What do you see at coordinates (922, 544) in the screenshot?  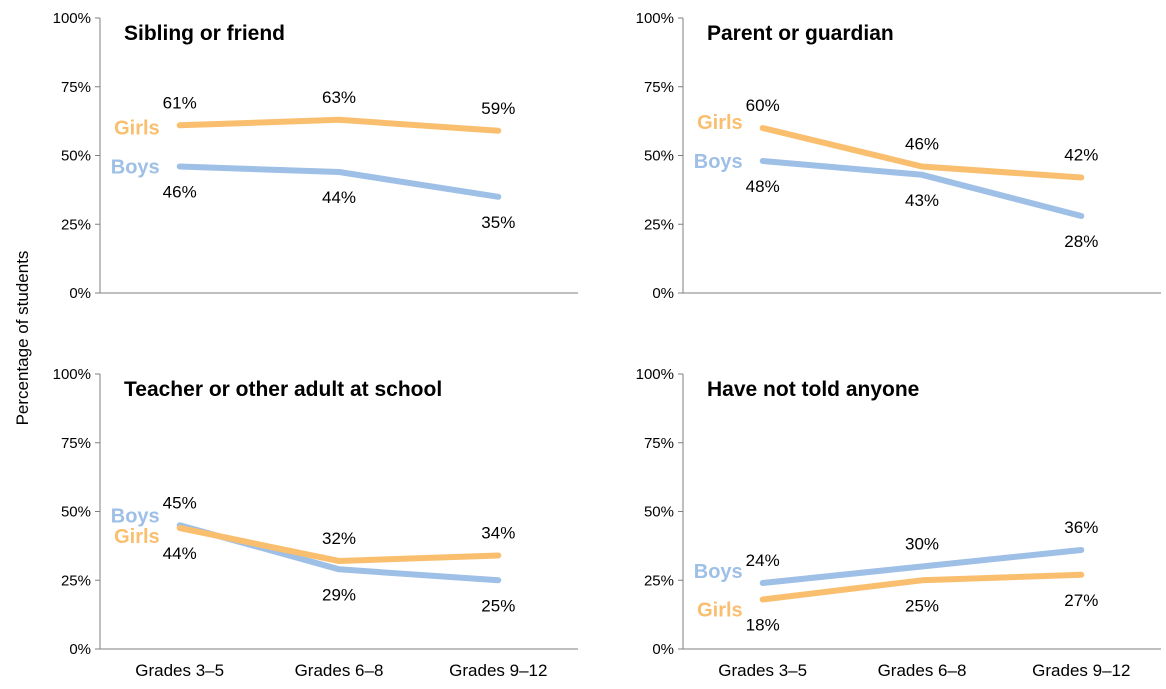 I see `data-label: 30%` at bounding box center [922, 544].